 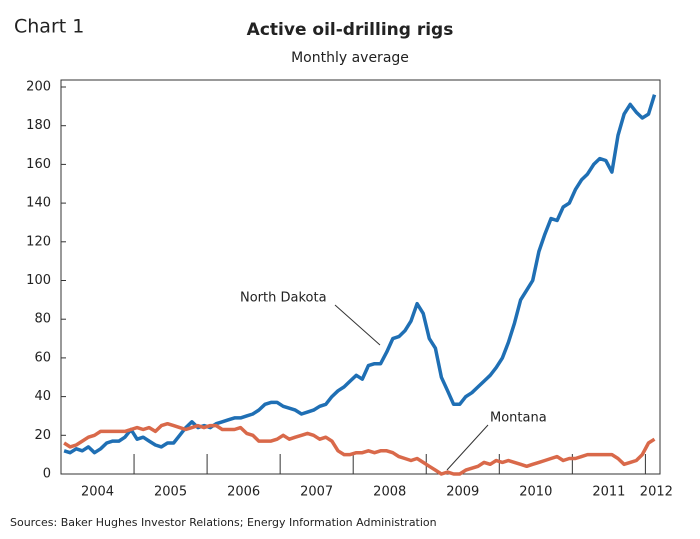 What do you see at coordinates (47, 474) in the screenshot?
I see `y-tick-label: 0` at bounding box center [47, 474].